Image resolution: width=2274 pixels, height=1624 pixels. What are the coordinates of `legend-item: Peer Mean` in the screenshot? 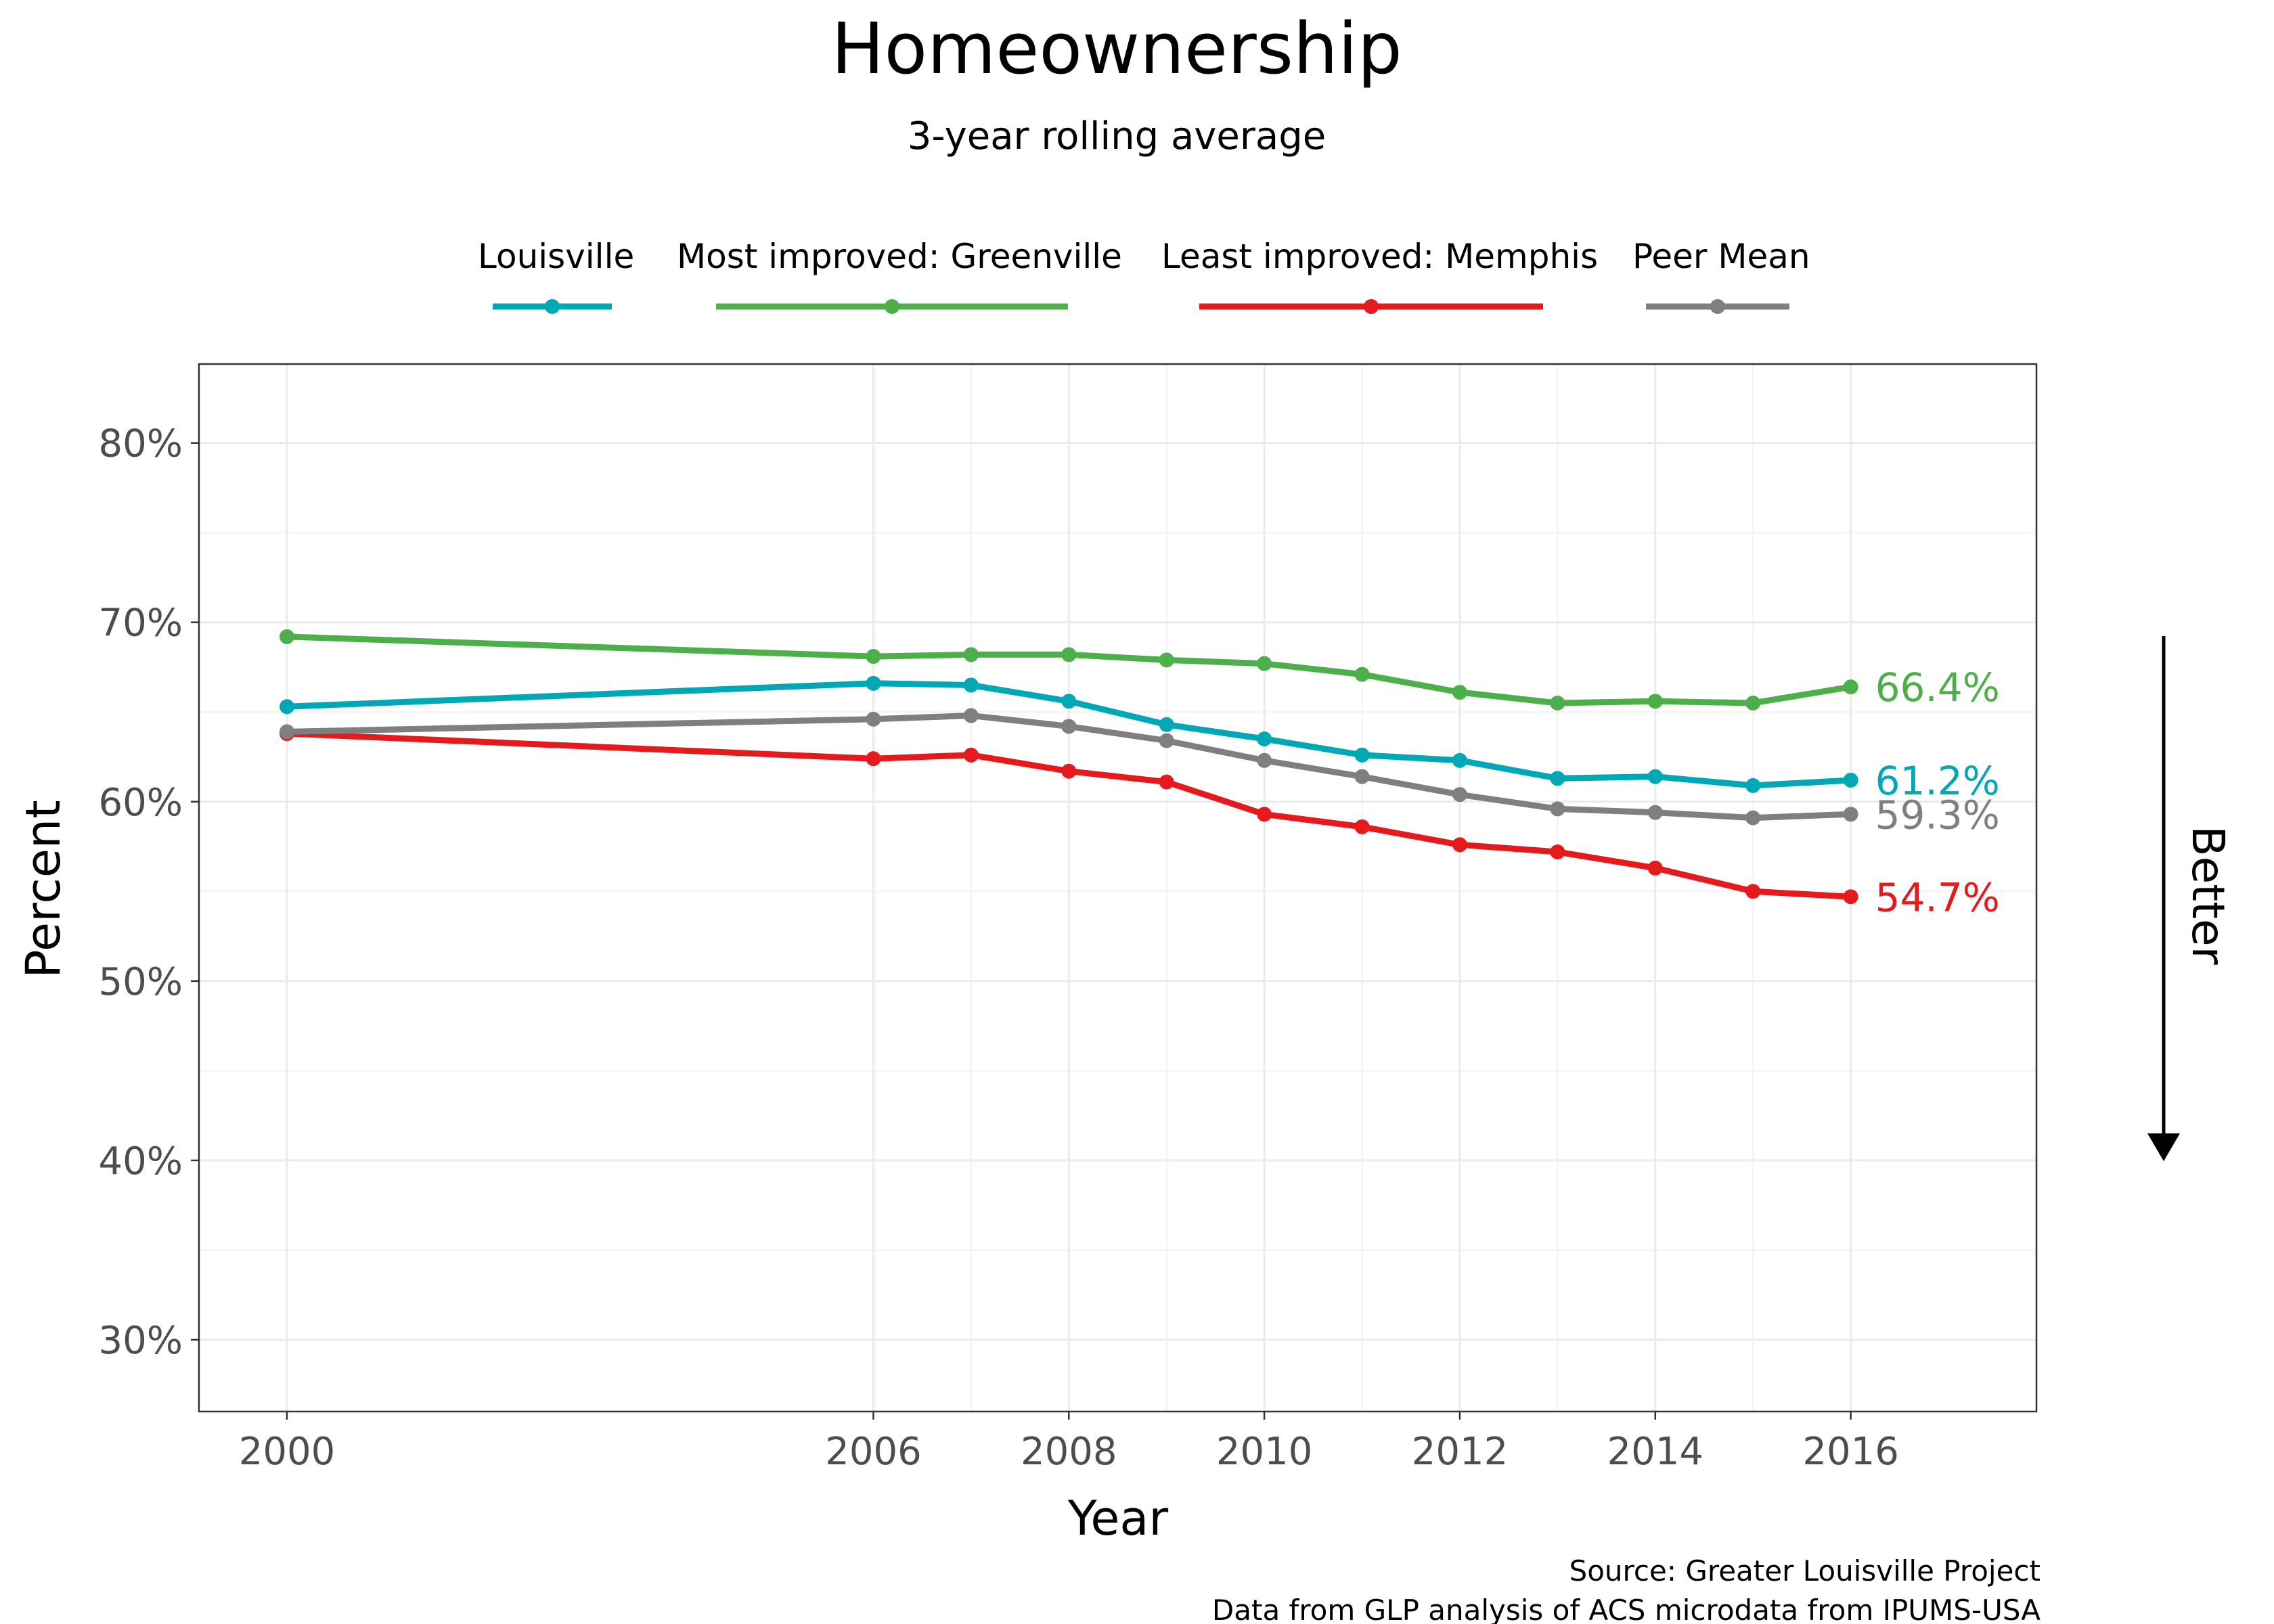 It's located at (1721, 275).